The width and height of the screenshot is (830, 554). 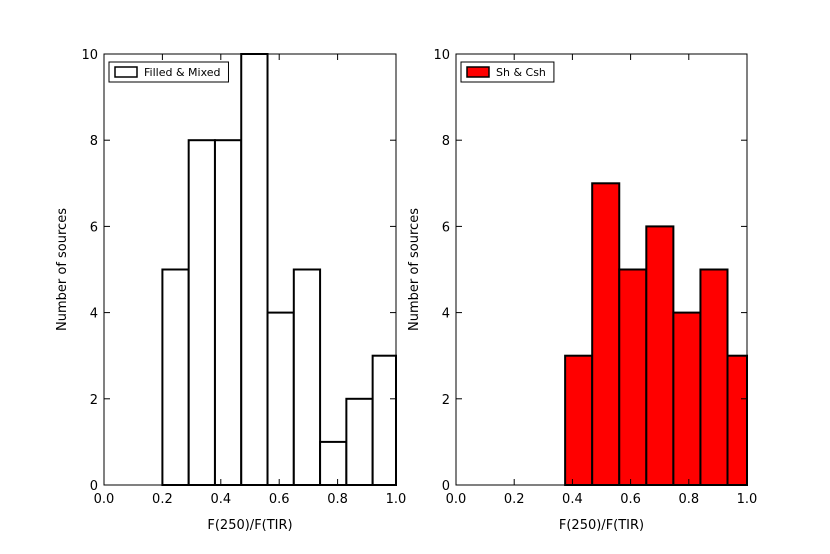 What do you see at coordinates (182, 72) in the screenshot?
I see `legend-label: Filled & Mixed` at bounding box center [182, 72].